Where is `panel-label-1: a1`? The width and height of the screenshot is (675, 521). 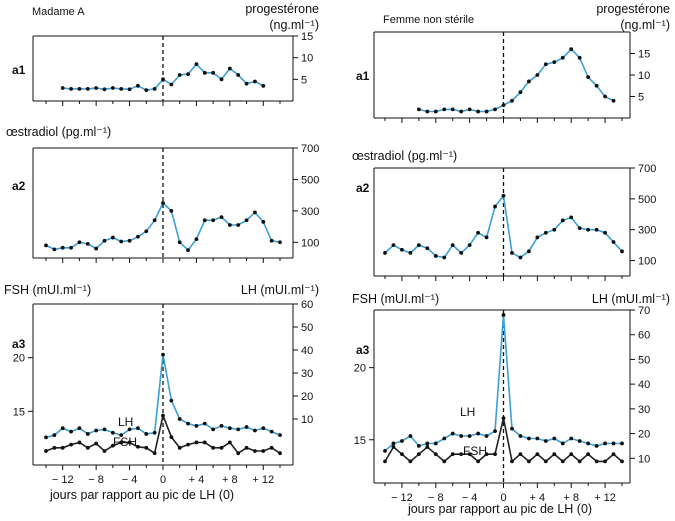 panel-label-1: a1 is located at coordinates (363, 76).